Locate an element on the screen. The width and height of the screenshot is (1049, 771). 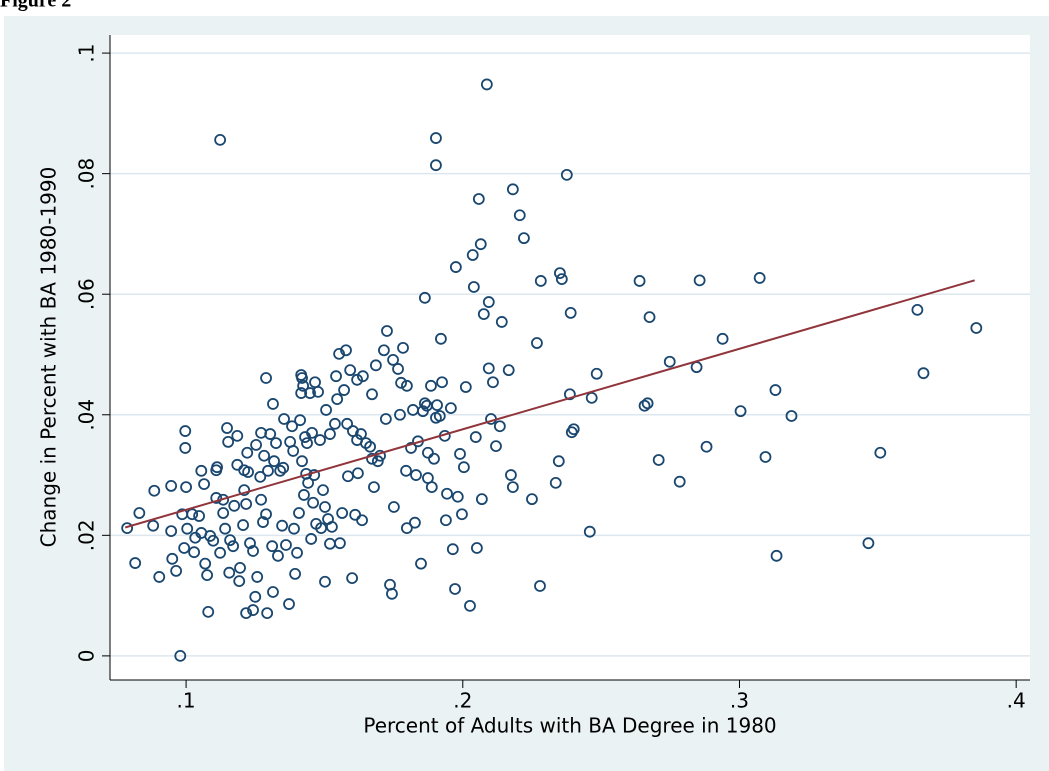
y-tick-label: .04 is located at coordinates (87, 415).